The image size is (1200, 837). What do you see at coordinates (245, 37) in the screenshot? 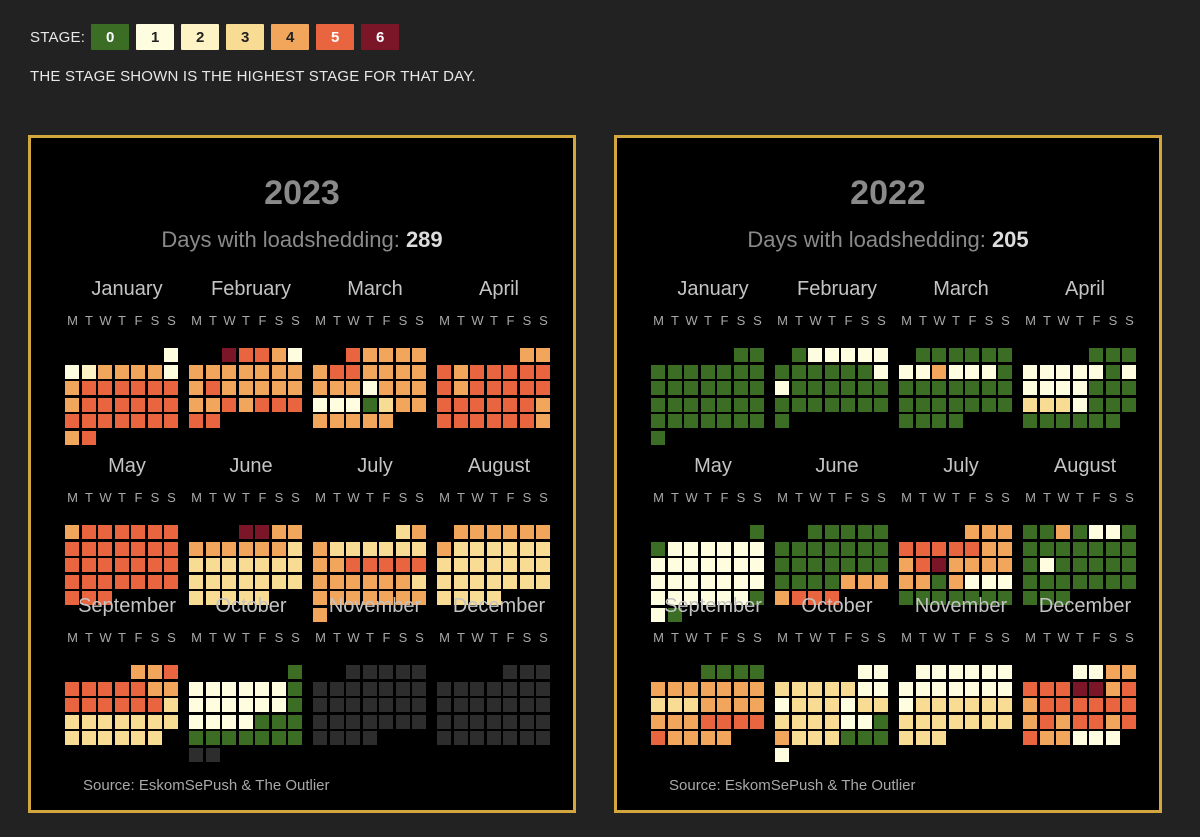
I see `legend-stage-3: 3` at bounding box center [245, 37].